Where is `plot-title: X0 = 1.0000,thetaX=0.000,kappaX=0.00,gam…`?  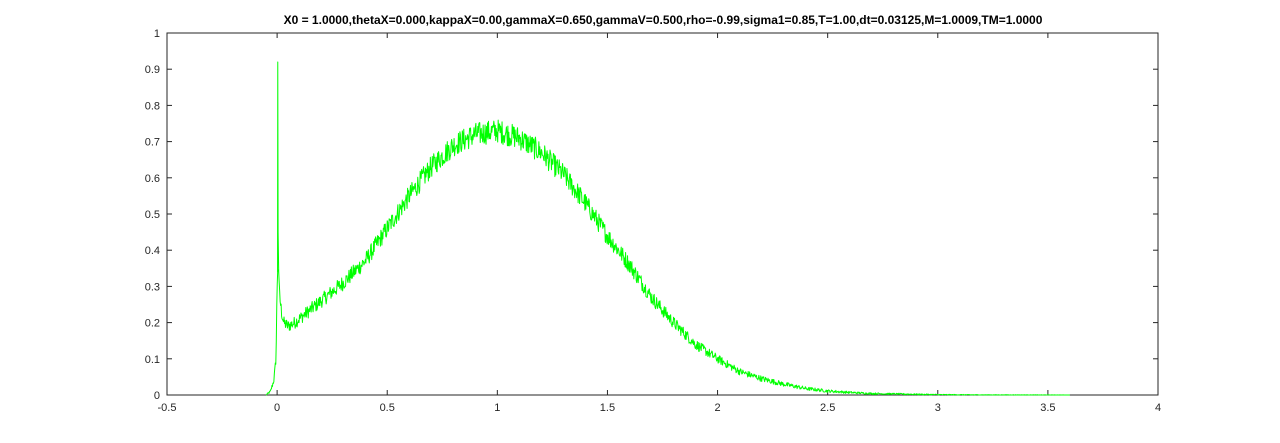 plot-title: X0 = 1.0000,thetaX=0.000,kappaX=0.00,gam… is located at coordinates (663, 20).